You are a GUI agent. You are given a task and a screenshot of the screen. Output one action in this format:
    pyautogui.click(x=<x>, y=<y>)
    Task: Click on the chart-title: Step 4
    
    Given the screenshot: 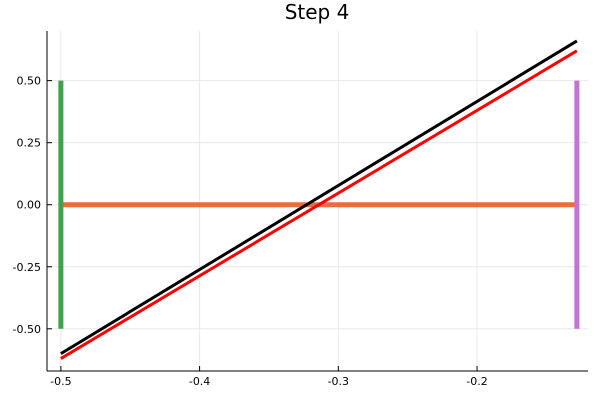 What is the action you would take?
    pyautogui.click(x=317, y=12)
    